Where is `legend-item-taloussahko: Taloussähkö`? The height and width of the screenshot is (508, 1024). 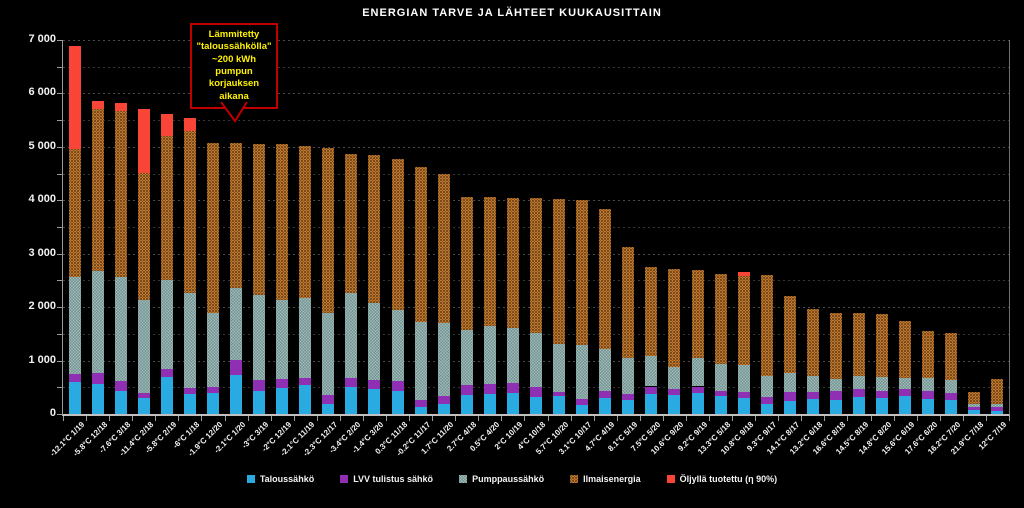 legend-item-taloussahko: Taloussähkö is located at coordinates (280, 479).